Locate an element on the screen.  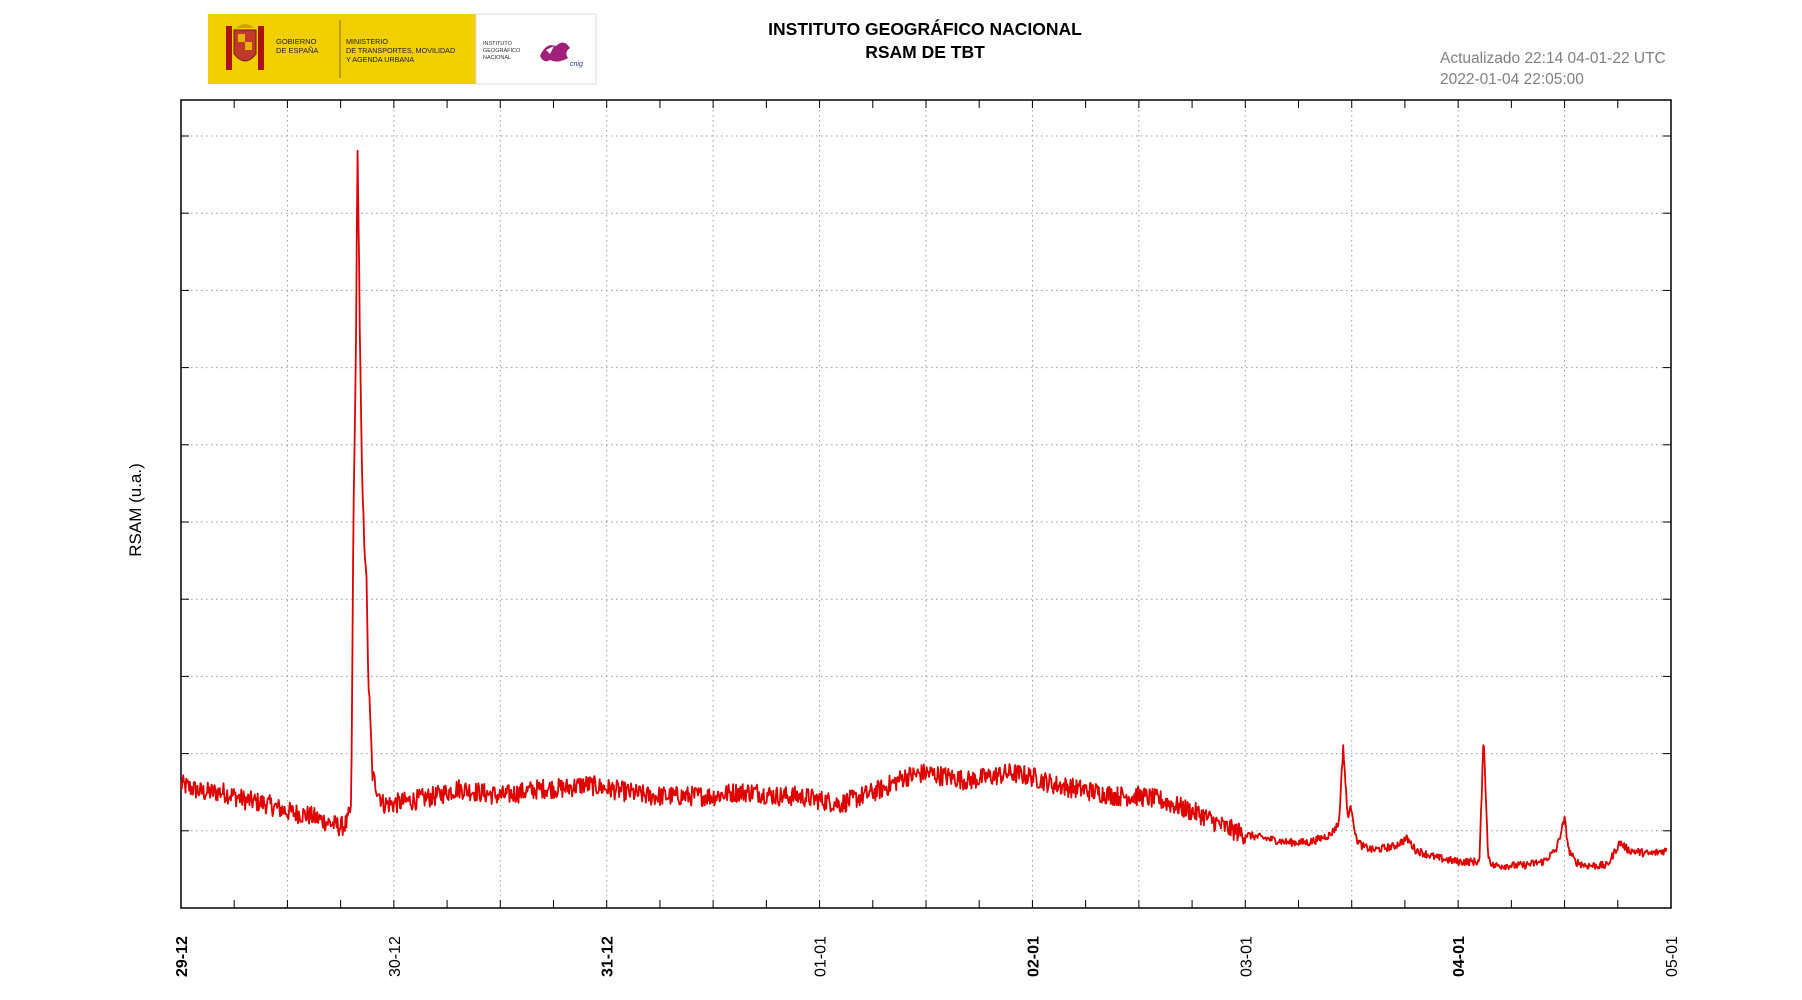
ministry-line2: DE TRANSPORTES, MOVILIDAD is located at coordinates (400, 50).